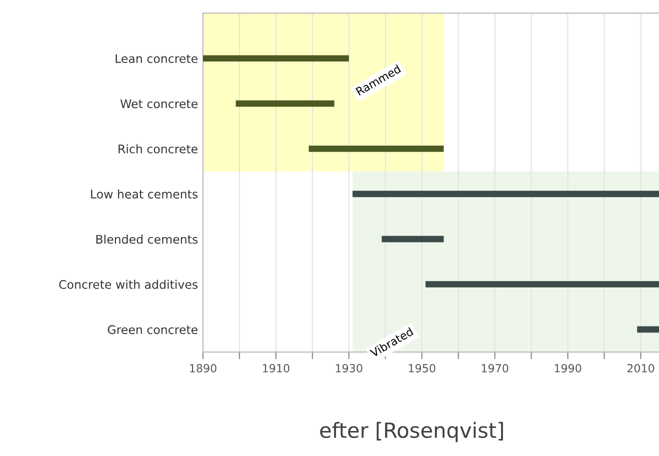 The image size is (659, 456). I want to click on x-tick-label: 1910, so click(276, 368).